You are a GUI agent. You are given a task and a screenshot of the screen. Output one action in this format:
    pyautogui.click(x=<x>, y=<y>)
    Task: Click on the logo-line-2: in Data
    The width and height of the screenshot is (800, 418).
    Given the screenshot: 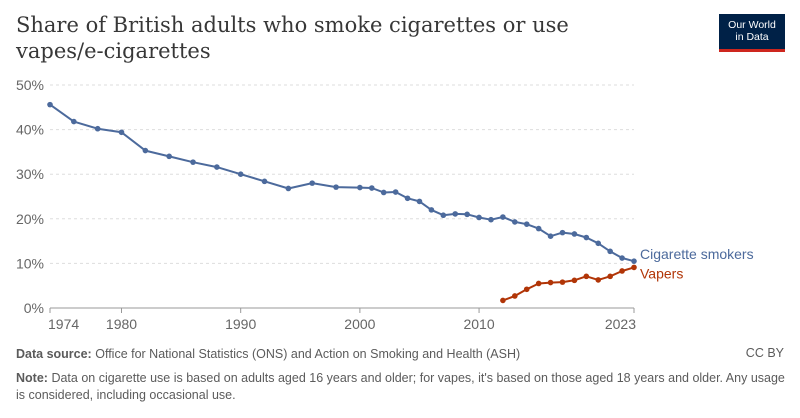 What is the action you would take?
    pyautogui.click(x=752, y=37)
    